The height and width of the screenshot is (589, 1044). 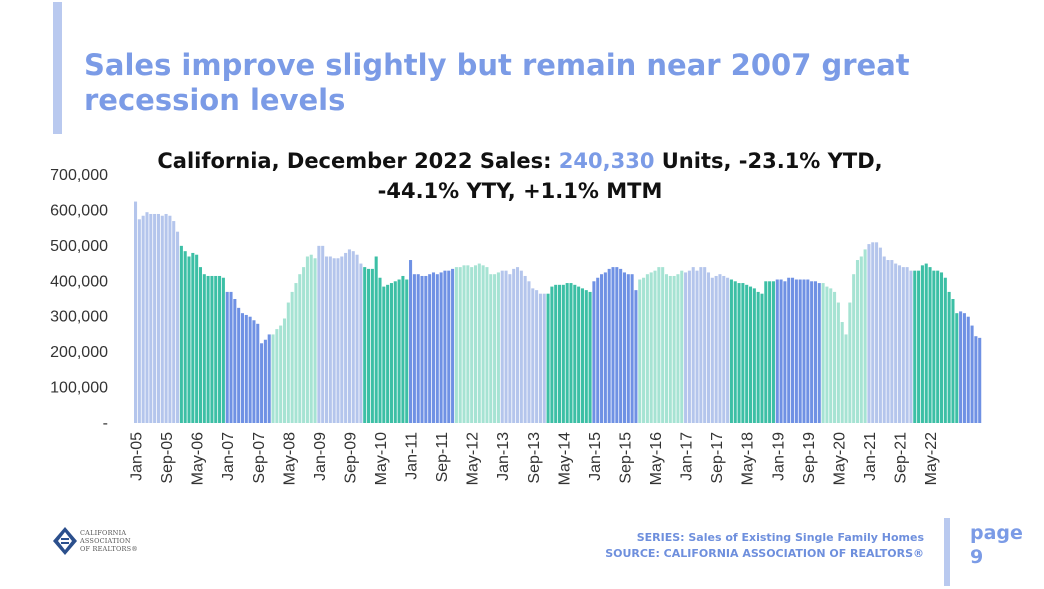 What do you see at coordinates (289, 458) in the screenshot?
I see `x-tick-label: May-08` at bounding box center [289, 458].